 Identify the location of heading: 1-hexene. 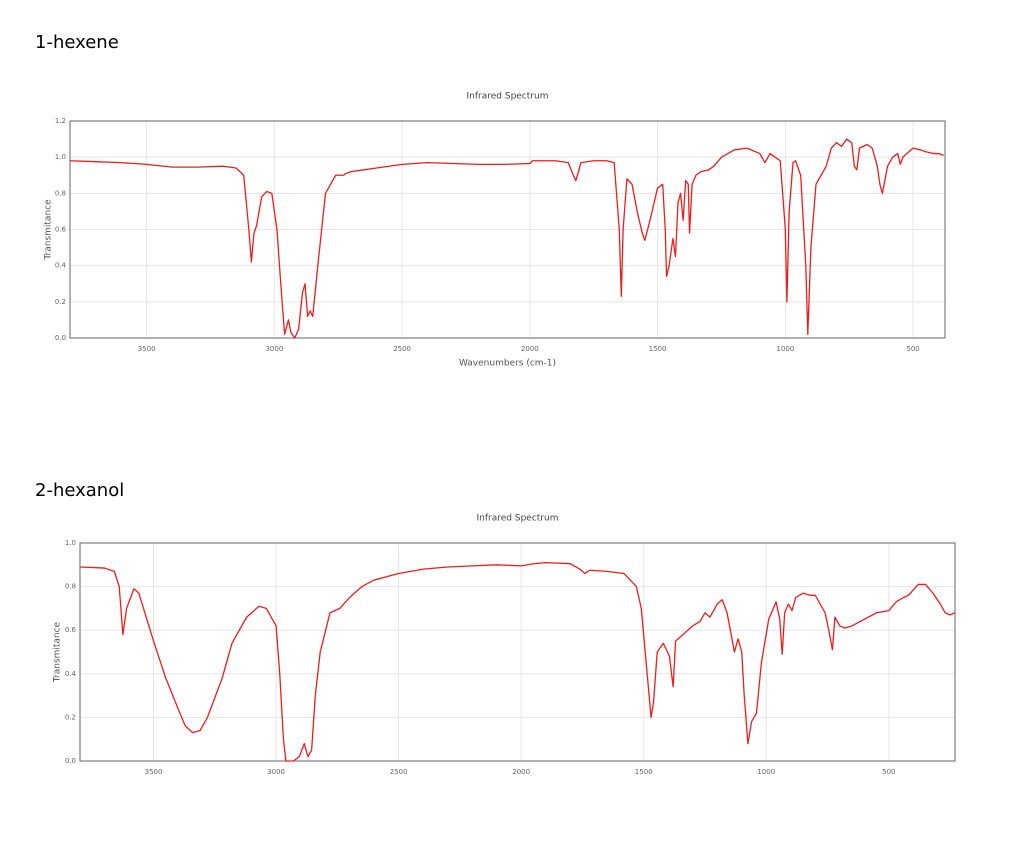
(77, 42).